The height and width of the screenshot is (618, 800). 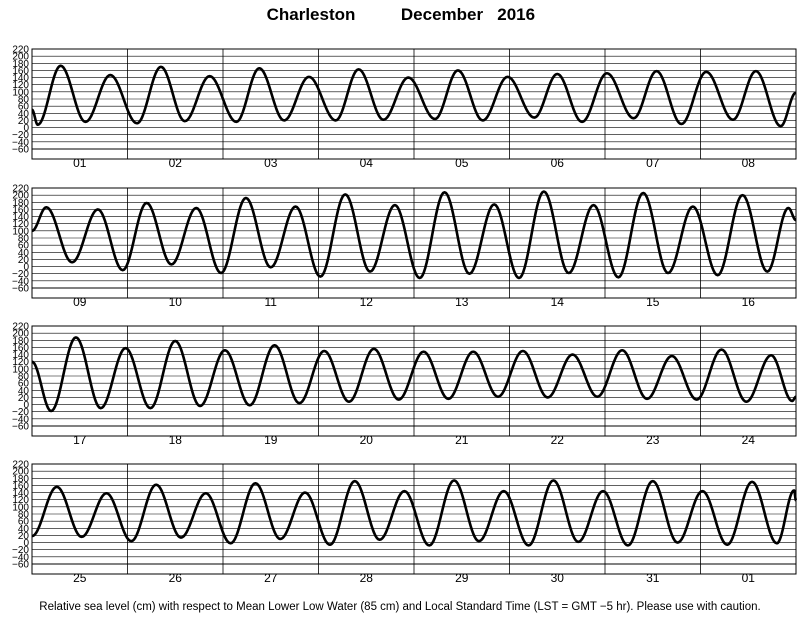 What do you see at coordinates (271, 302) in the screenshot?
I see `day-label: 11` at bounding box center [271, 302].